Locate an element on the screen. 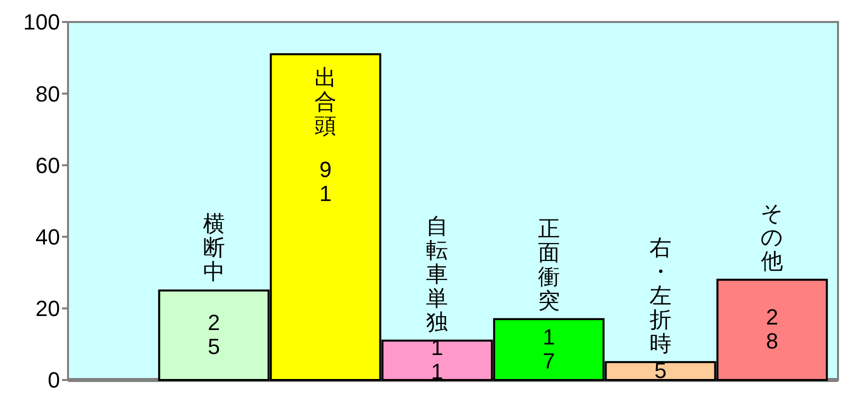 This screenshot has width=864, height=410. data-label: 9 1 is located at coordinates (325, 181).